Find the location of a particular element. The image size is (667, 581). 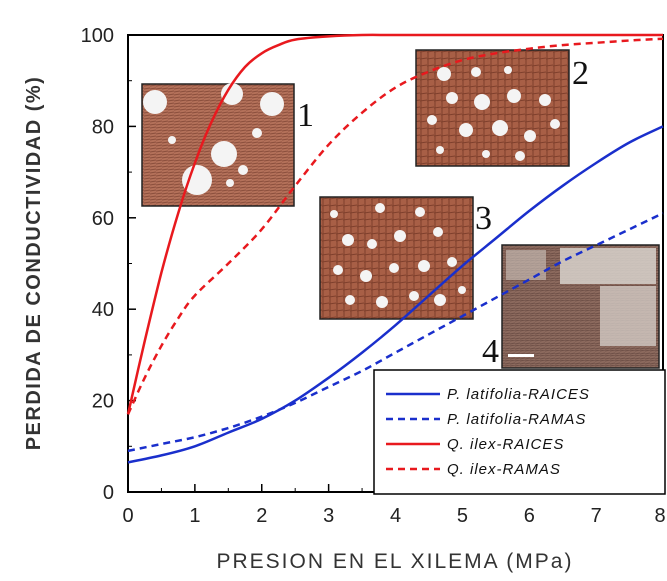

y-tick-label: 40 is located at coordinates (103, 310).